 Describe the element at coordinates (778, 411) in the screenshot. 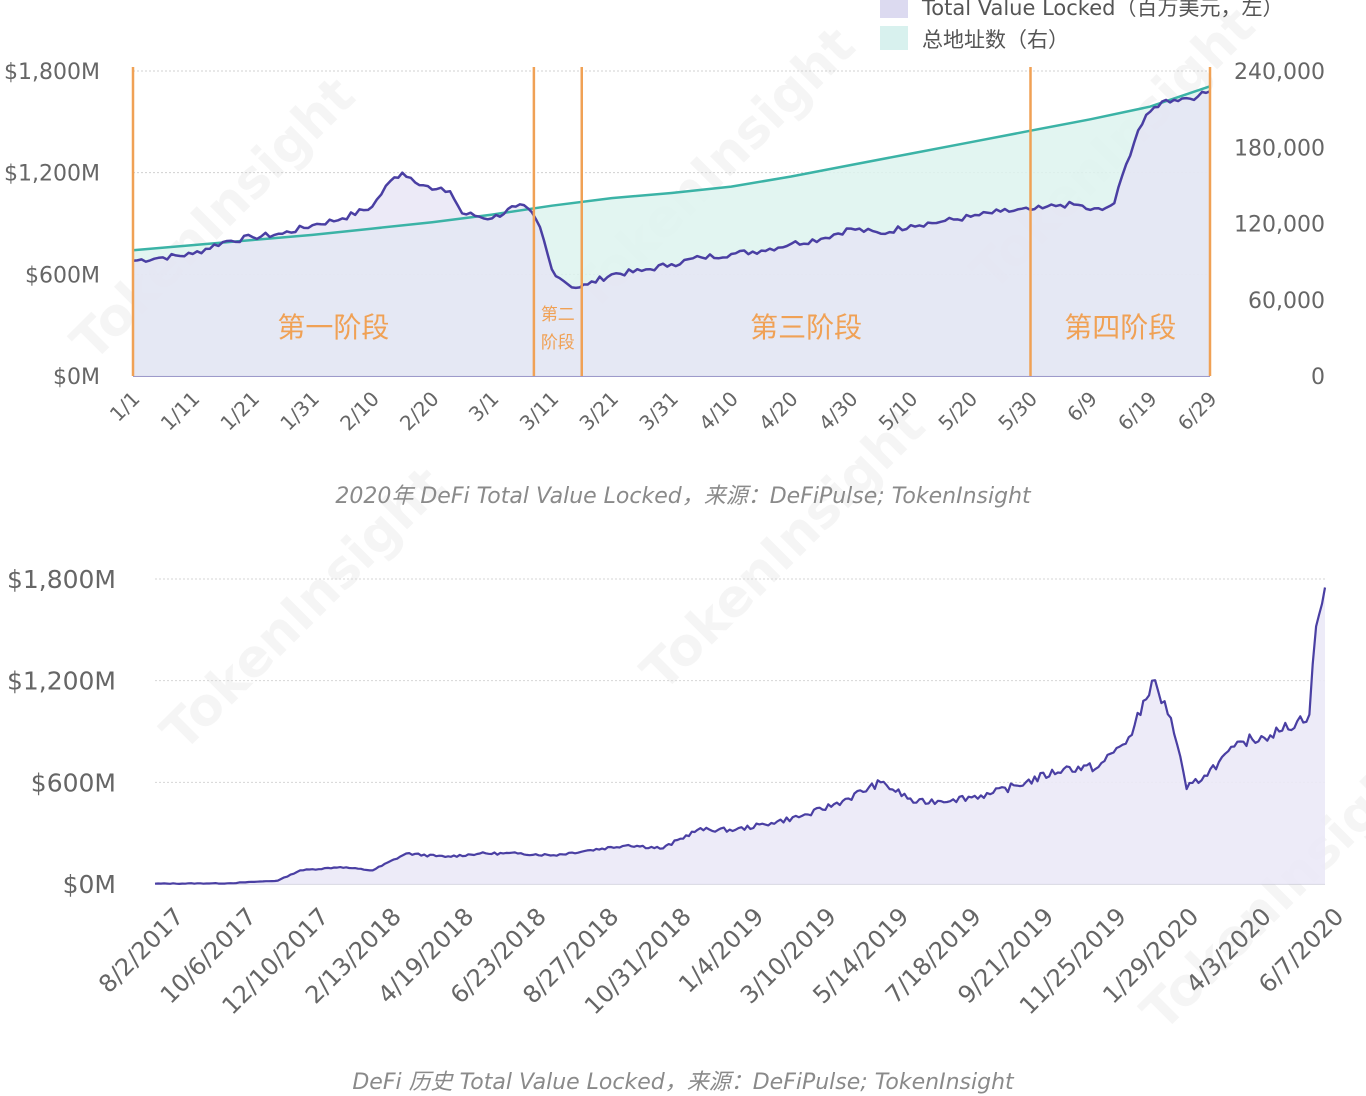

I see `x-tick-label: 4/20` at that location.